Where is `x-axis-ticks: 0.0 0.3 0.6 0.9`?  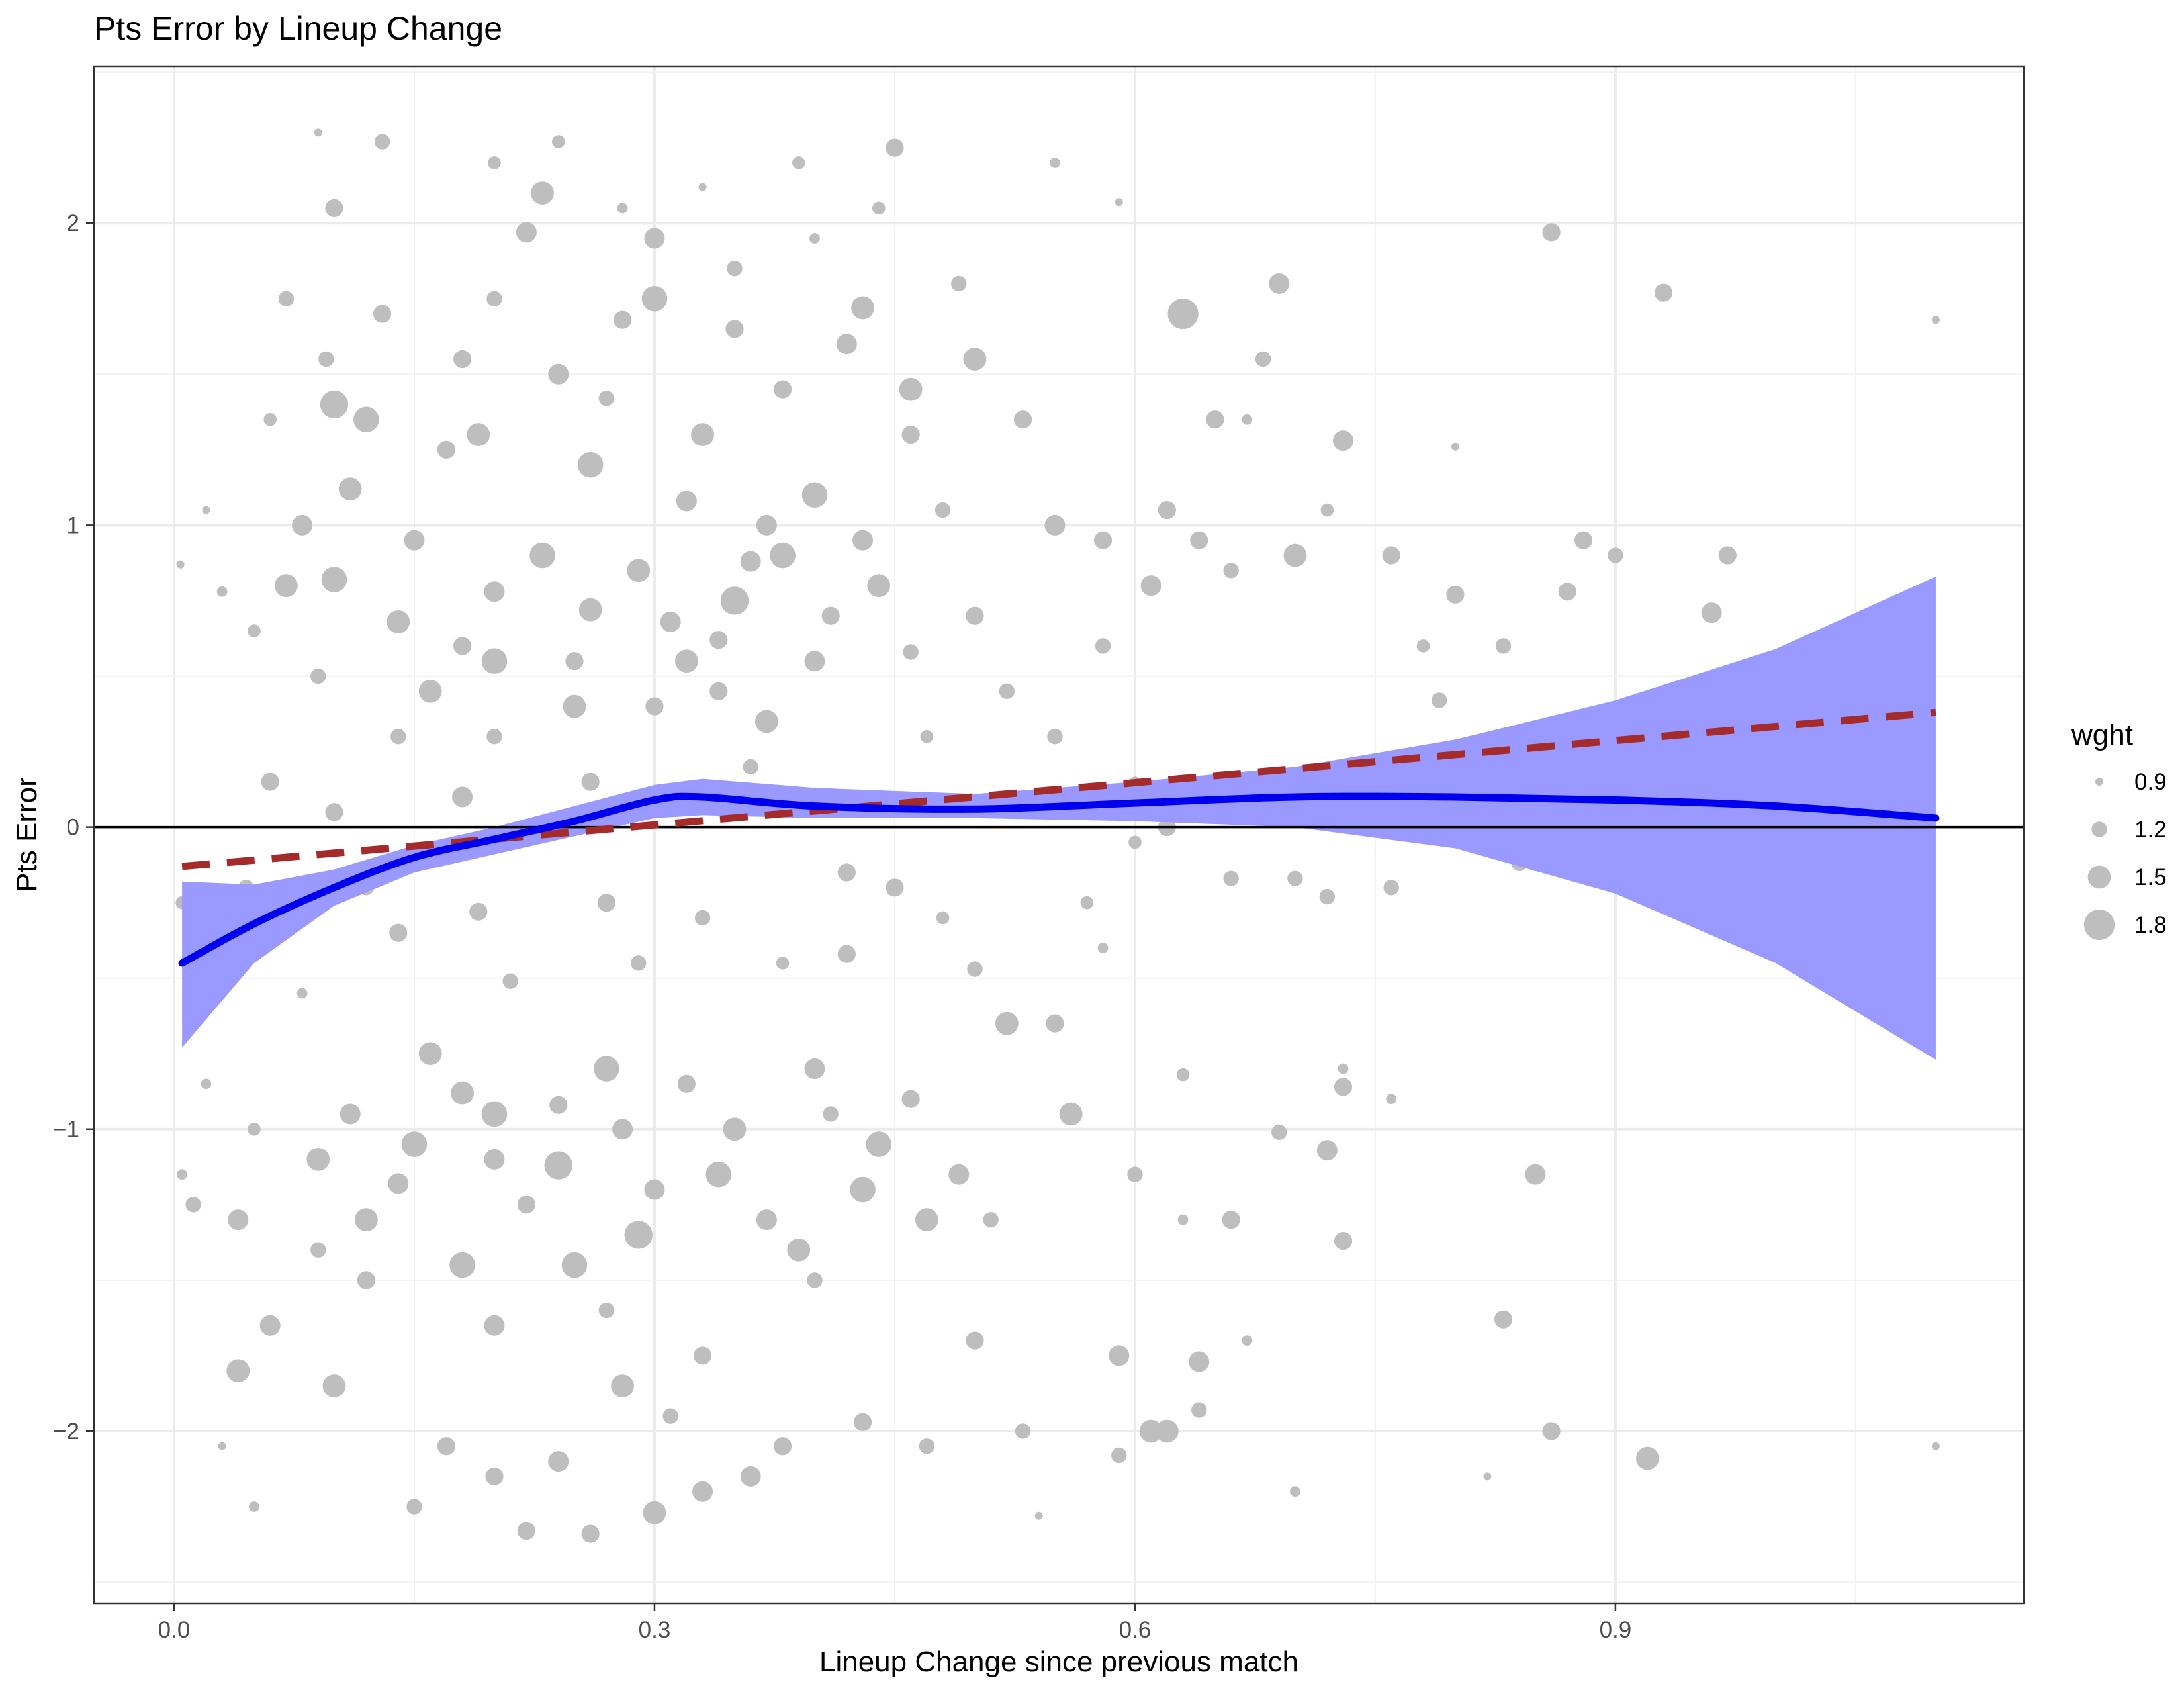
x-axis-ticks: 0.0 0.3 0.6 0.9 is located at coordinates (894, 1623).